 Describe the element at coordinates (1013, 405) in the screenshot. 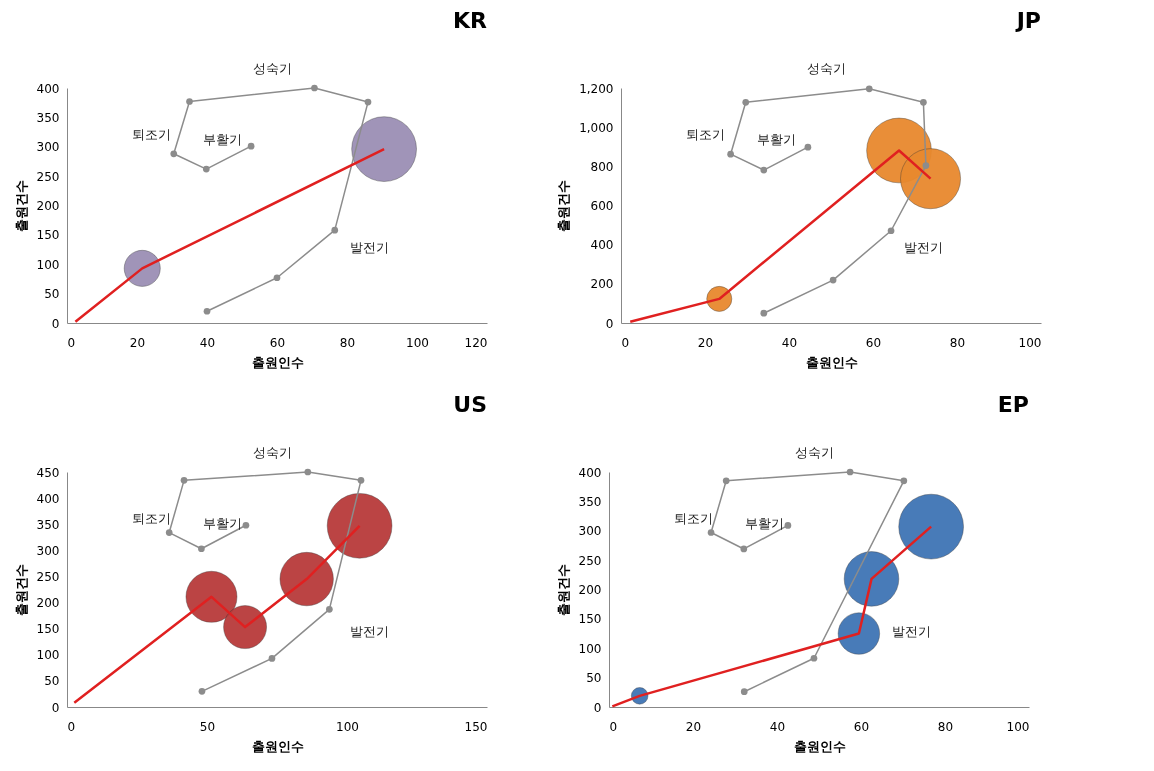

I see `chart-title: EP` at that location.